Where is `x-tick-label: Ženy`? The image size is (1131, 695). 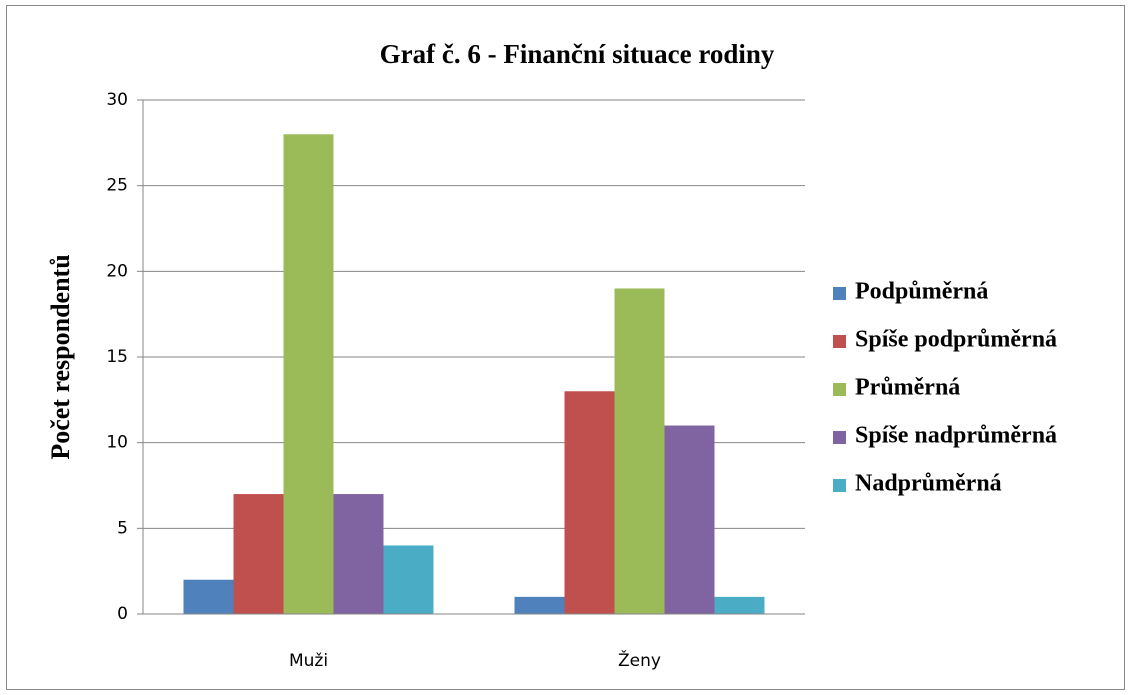
x-tick-label: Ženy is located at coordinates (639, 660).